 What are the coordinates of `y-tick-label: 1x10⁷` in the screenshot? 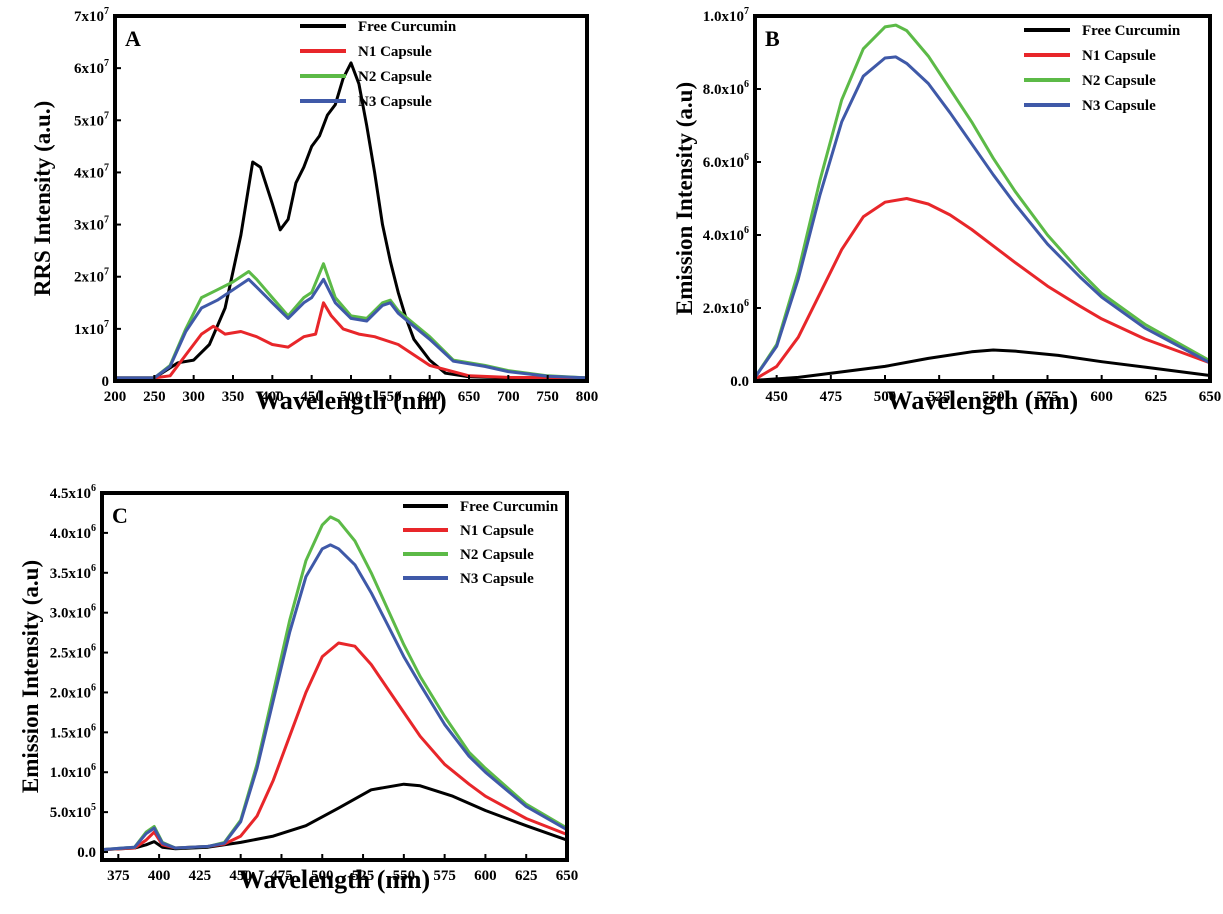 It's located at (91, 328).